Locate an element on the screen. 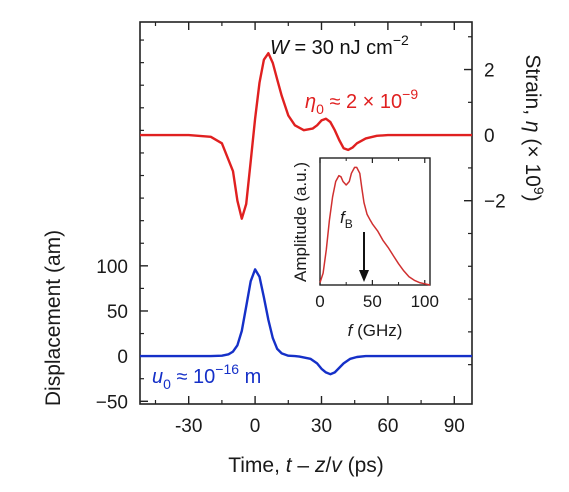 The width and height of the screenshot is (569, 492). fb-var: f is located at coordinates (343, 217).